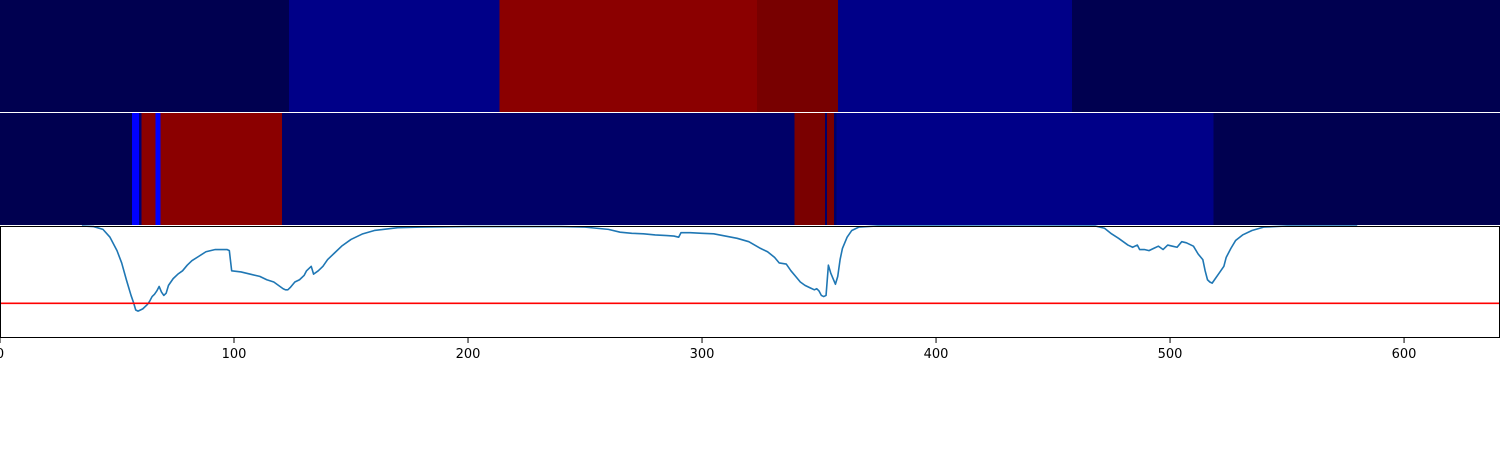 The image size is (1500, 450). I want to click on x-tick-label: 300, so click(702, 354).